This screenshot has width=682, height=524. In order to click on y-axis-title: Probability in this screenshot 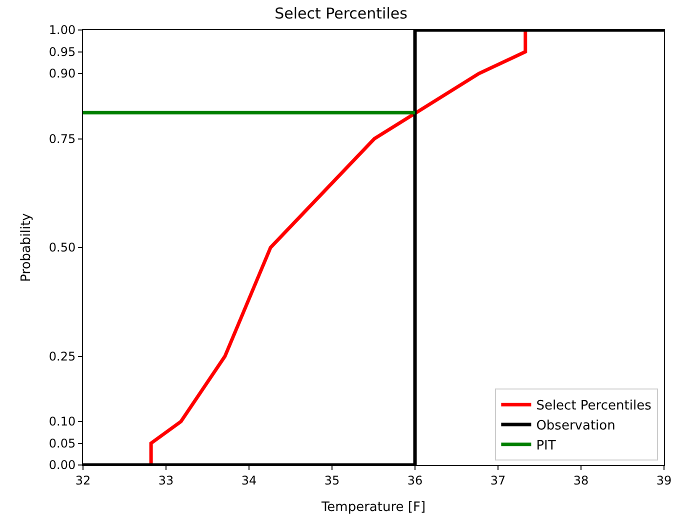, I will do `click(26, 247)`.